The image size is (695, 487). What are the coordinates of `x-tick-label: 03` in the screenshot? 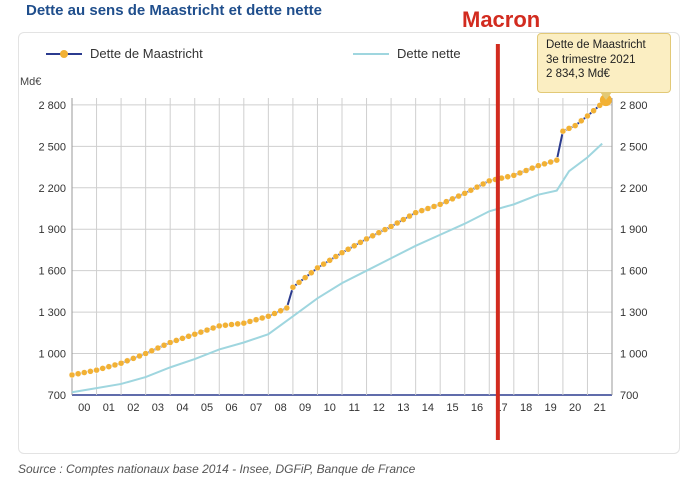 It's located at (158, 408).